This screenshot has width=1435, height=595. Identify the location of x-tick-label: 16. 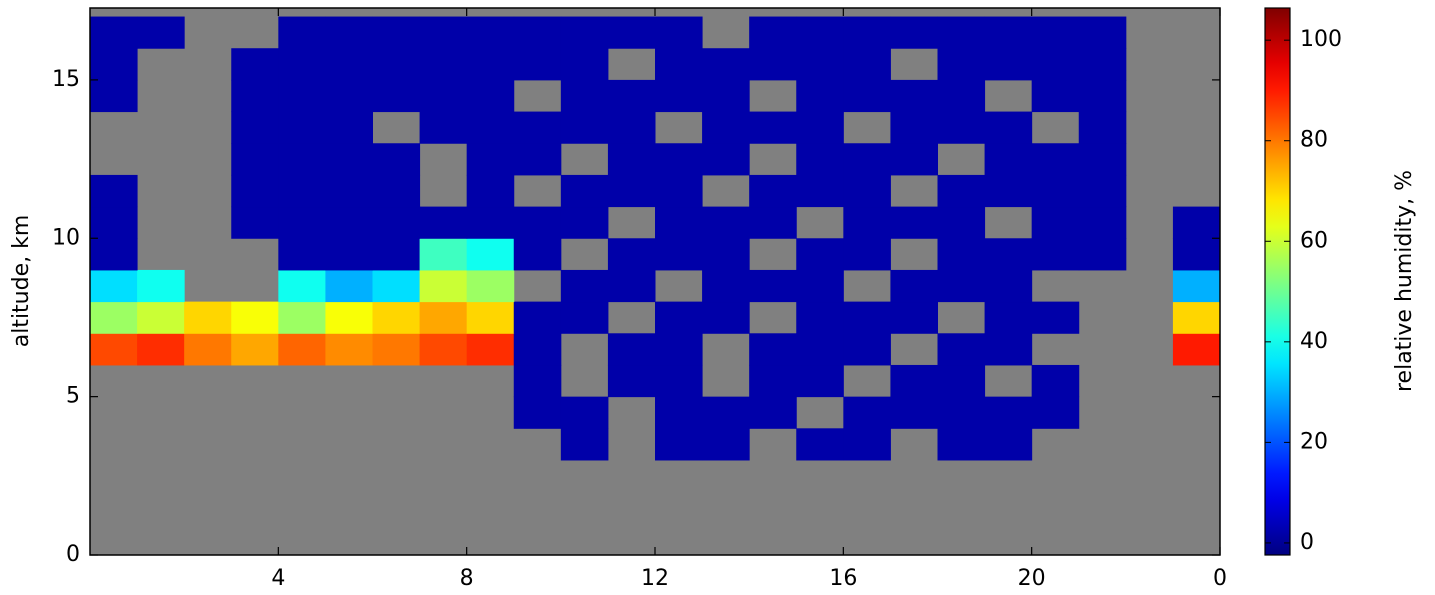
(843, 578).